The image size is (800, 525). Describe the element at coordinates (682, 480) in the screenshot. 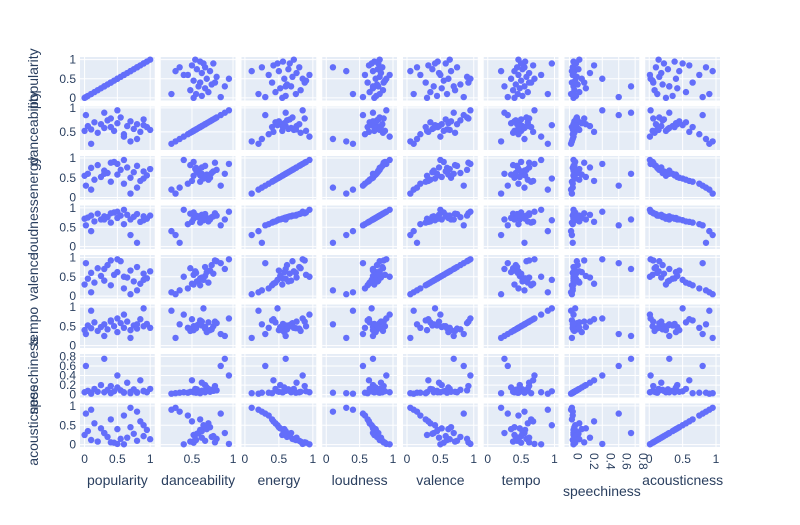

I see `x-axis-label: acousticness` at that location.